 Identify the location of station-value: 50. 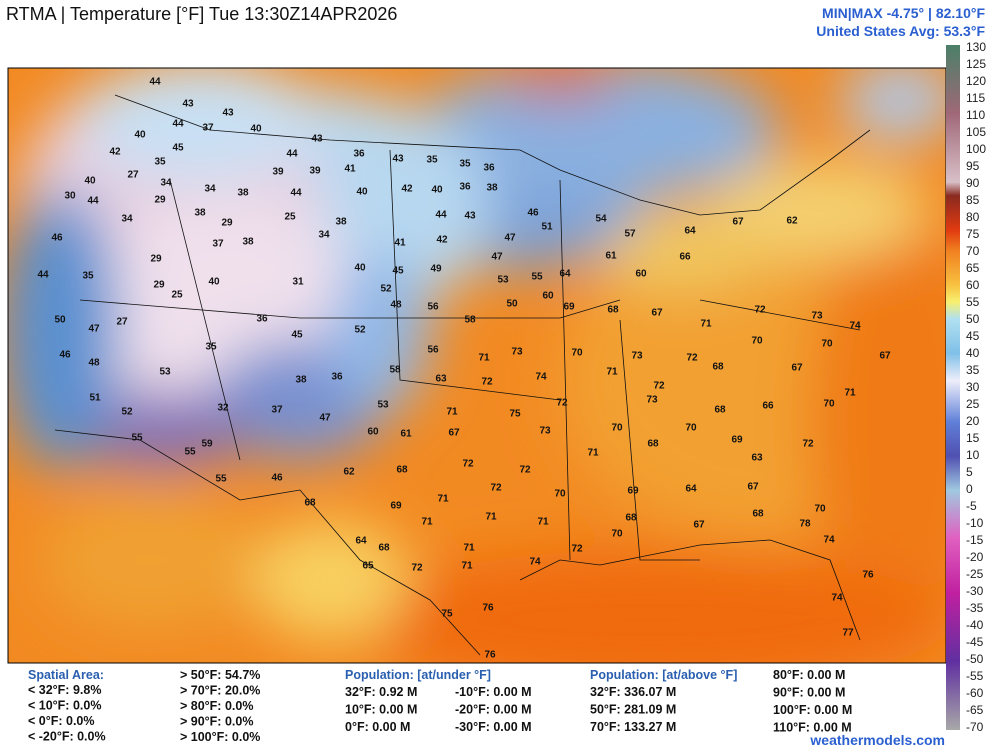
(512, 304).